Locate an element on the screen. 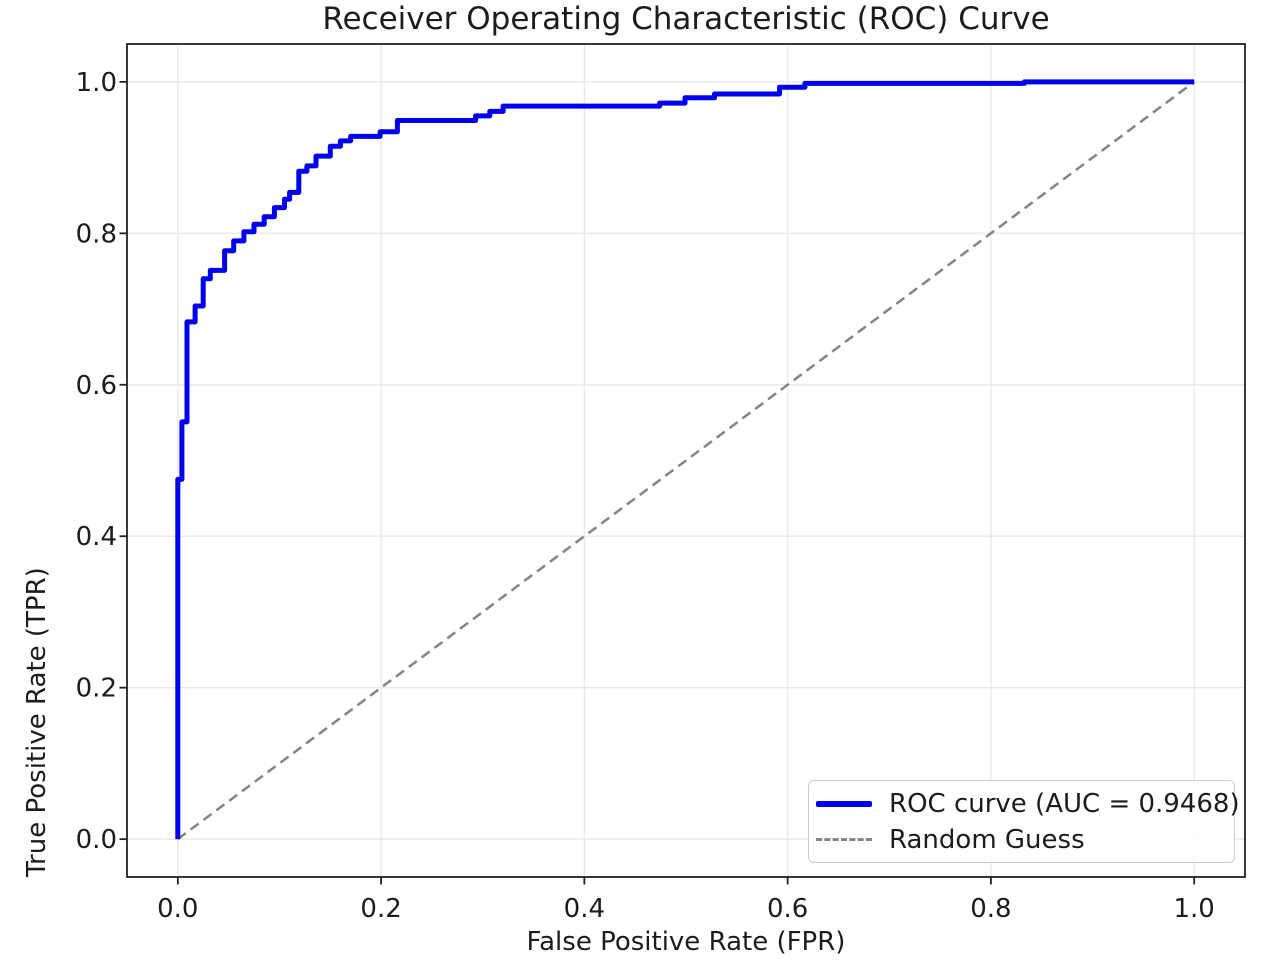 This screenshot has width=1266, height=972. dashed-line-icon is located at coordinates (844, 839).